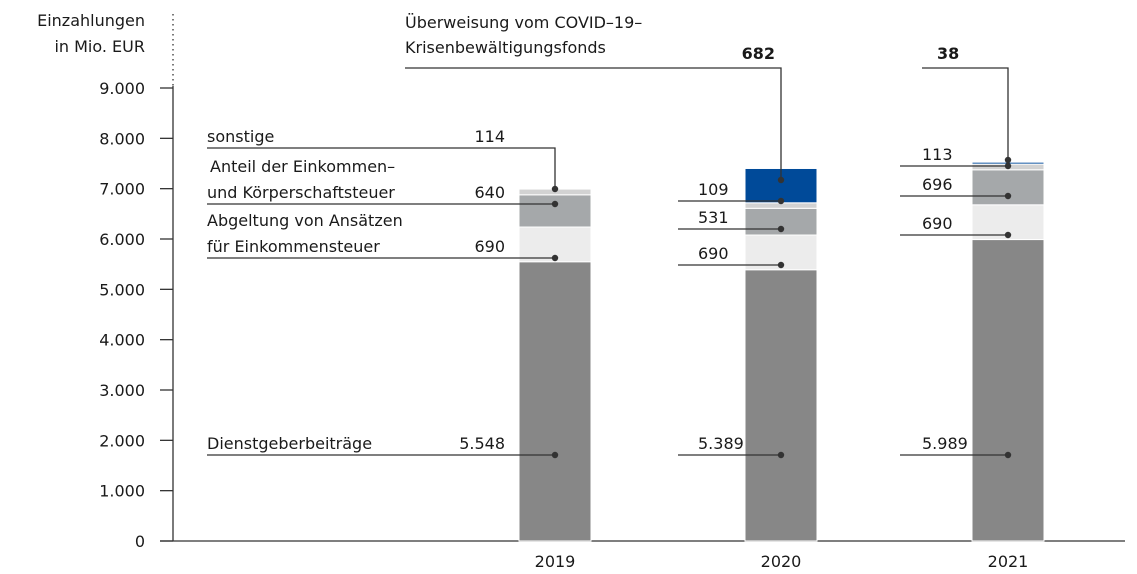  What do you see at coordinates (289, 443) in the screenshot?
I see `legend-label: Dienstgeberbeiträge` at bounding box center [289, 443].